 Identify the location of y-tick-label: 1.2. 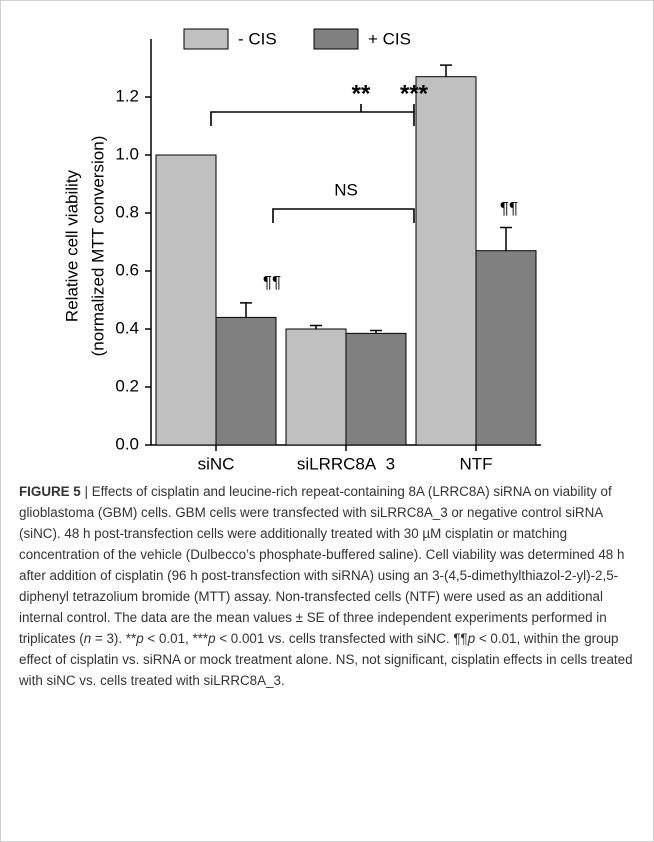
(127, 95).